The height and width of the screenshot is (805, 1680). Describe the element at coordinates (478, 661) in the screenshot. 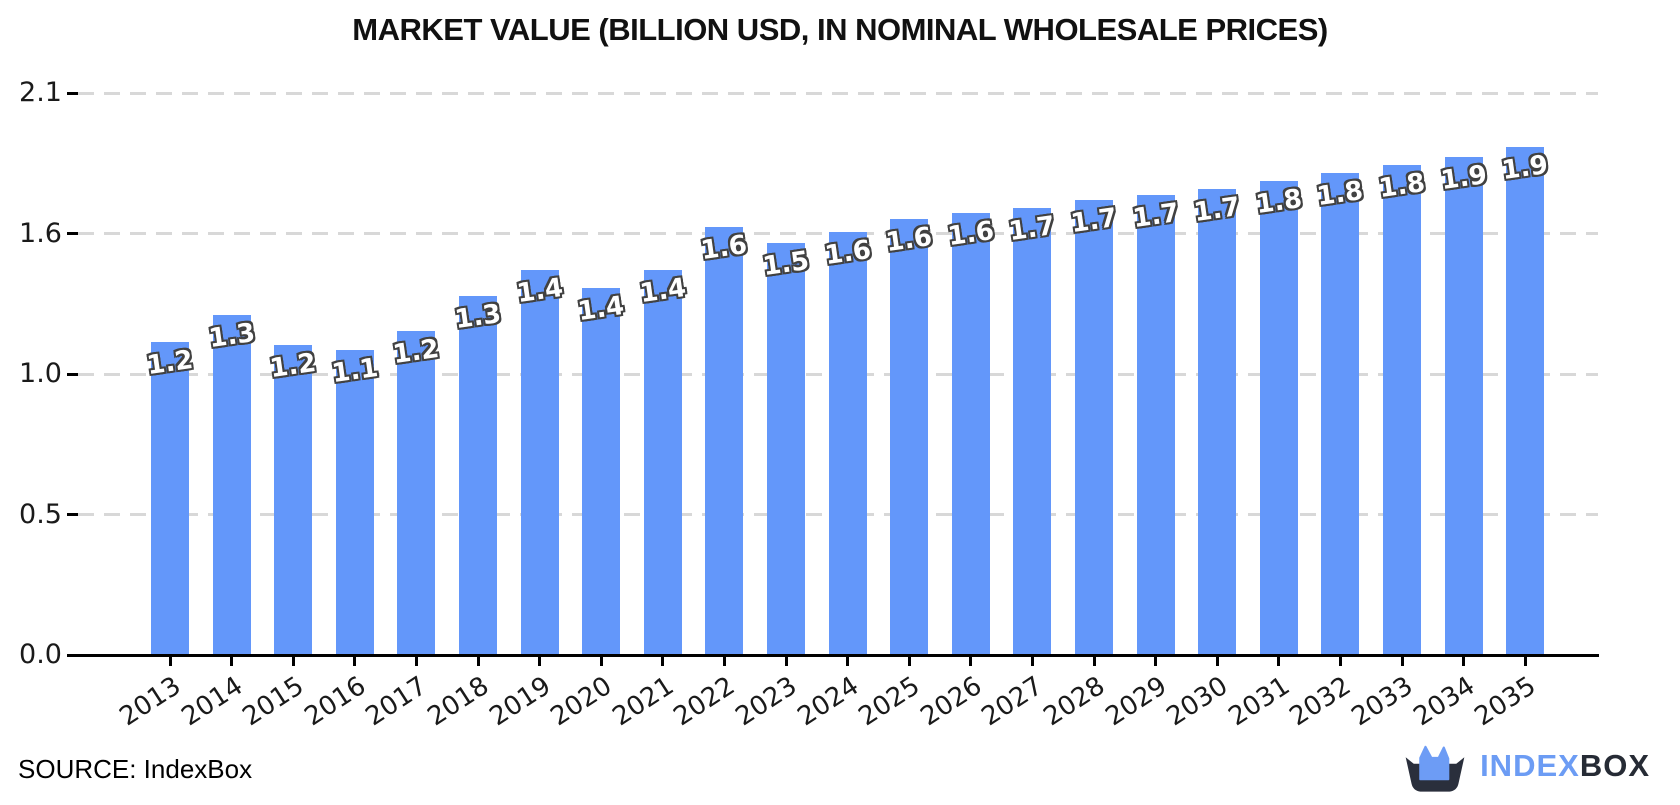

I see `x-tick-mark-2018` at that location.